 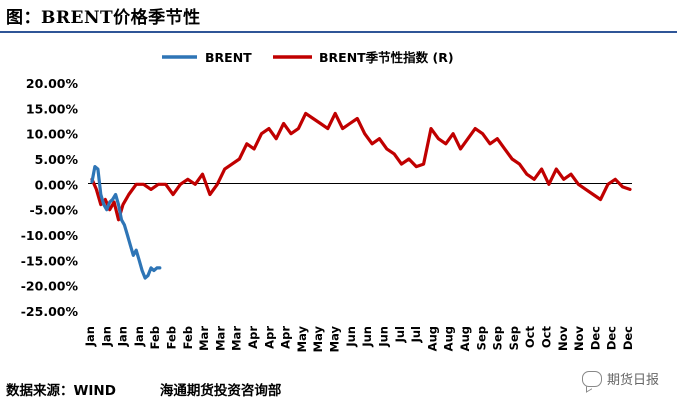 What do you see at coordinates (103, 18) in the screenshot?
I see `chart-title: 图：BRENT价格季节性` at bounding box center [103, 18].